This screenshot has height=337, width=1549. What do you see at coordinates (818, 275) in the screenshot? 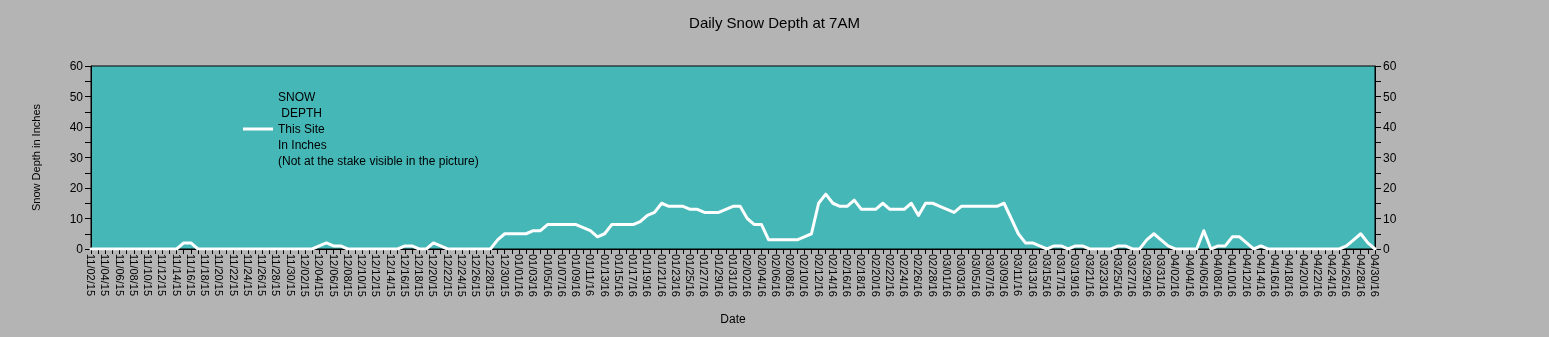
I see `x-tick-label: 02/12/16` at bounding box center [818, 275].